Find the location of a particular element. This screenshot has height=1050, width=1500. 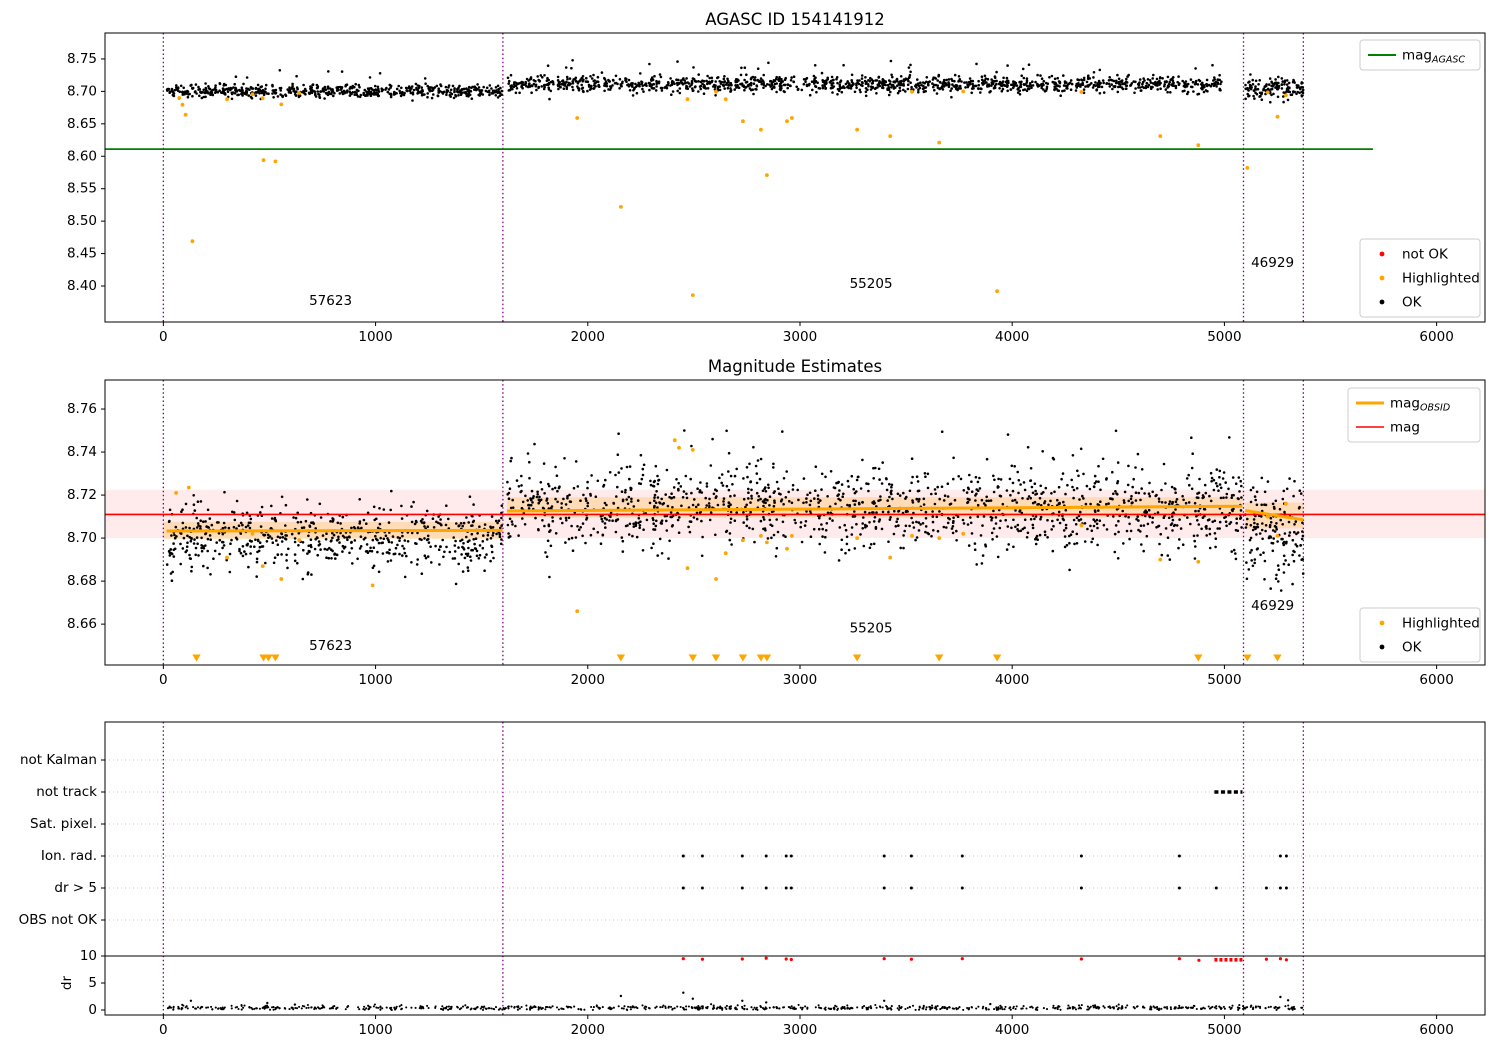

not-ok-points is located at coordinates (984, 959).